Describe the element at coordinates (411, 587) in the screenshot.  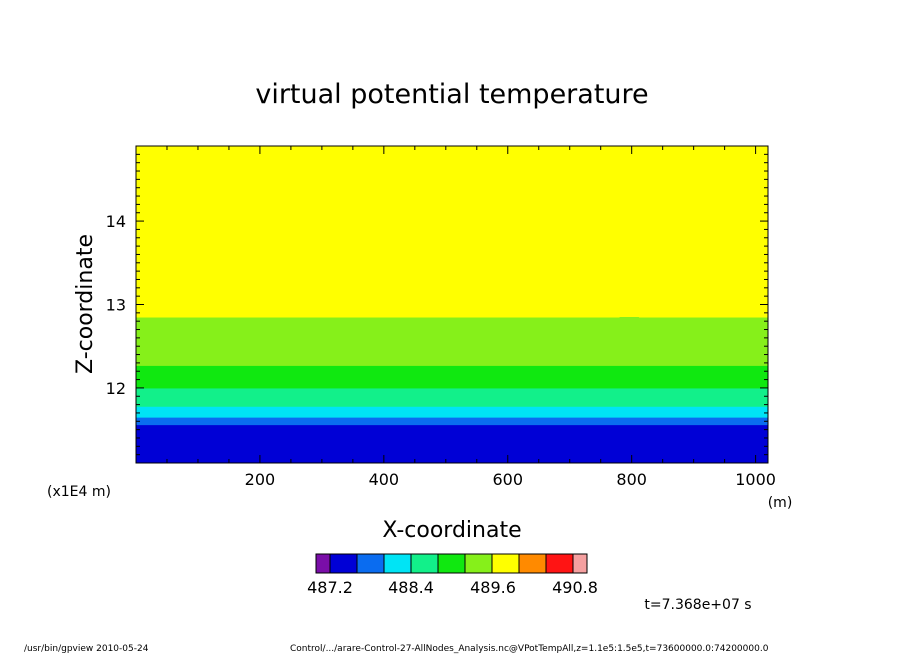
I see `colorbar-label: 488.4` at that location.